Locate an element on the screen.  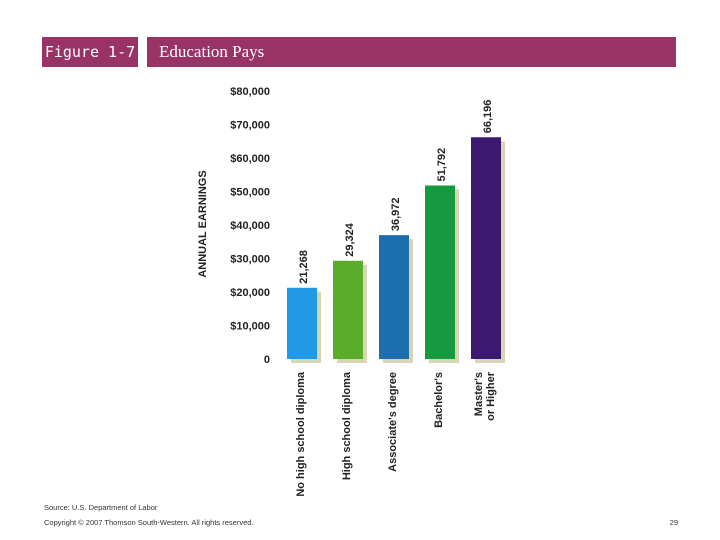
bars is located at coordinates (396, 250).